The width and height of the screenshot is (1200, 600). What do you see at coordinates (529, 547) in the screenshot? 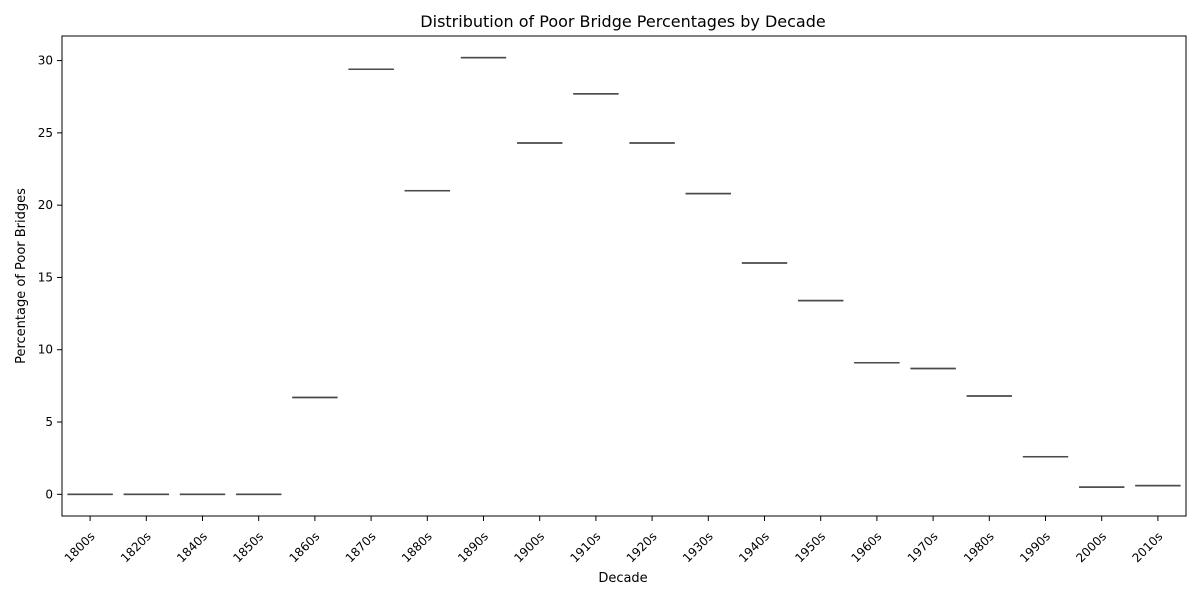
I see `x-tick-label: 1900s` at bounding box center [529, 547].